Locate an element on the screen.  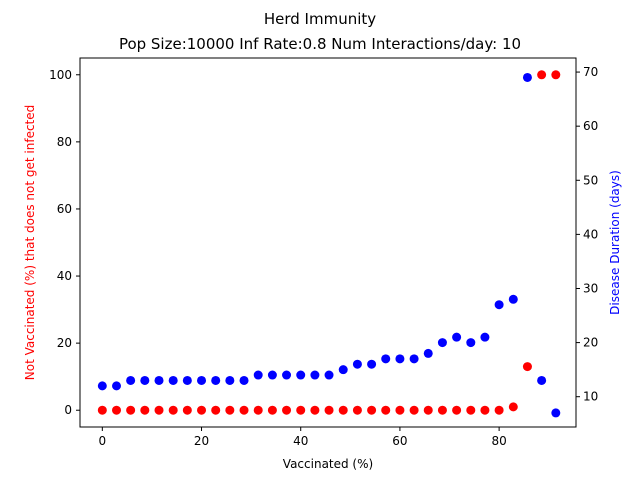
x-tick-label: 60 is located at coordinates (399, 441).